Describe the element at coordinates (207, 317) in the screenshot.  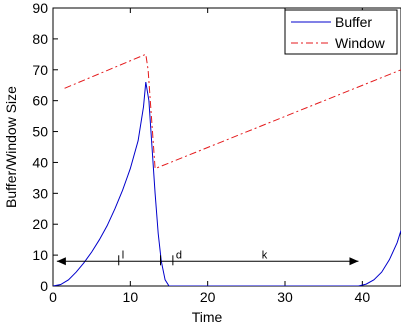
I see `x-axis-title: Time` at that location.